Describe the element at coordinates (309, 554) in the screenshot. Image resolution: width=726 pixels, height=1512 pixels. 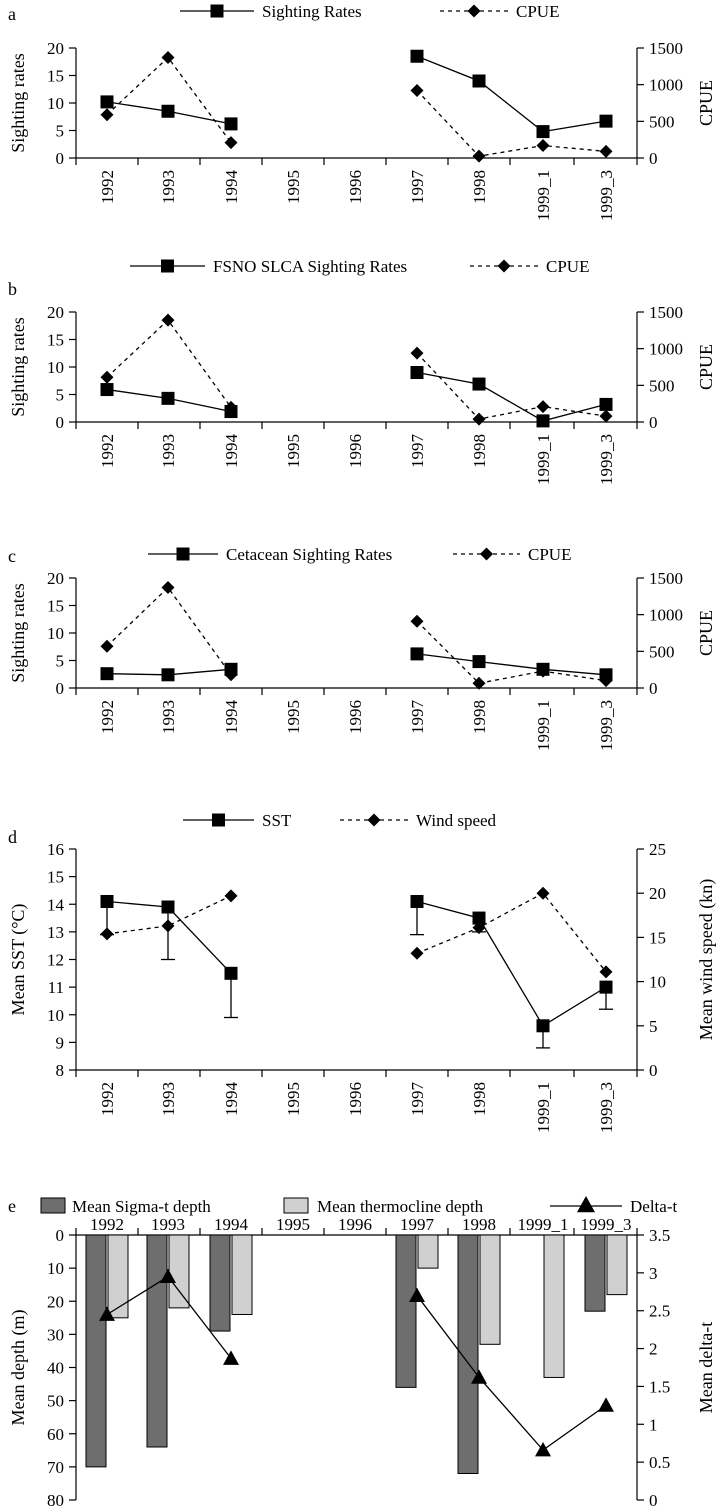
I see `legend-label: Cetacean Sighting Rates` at that location.